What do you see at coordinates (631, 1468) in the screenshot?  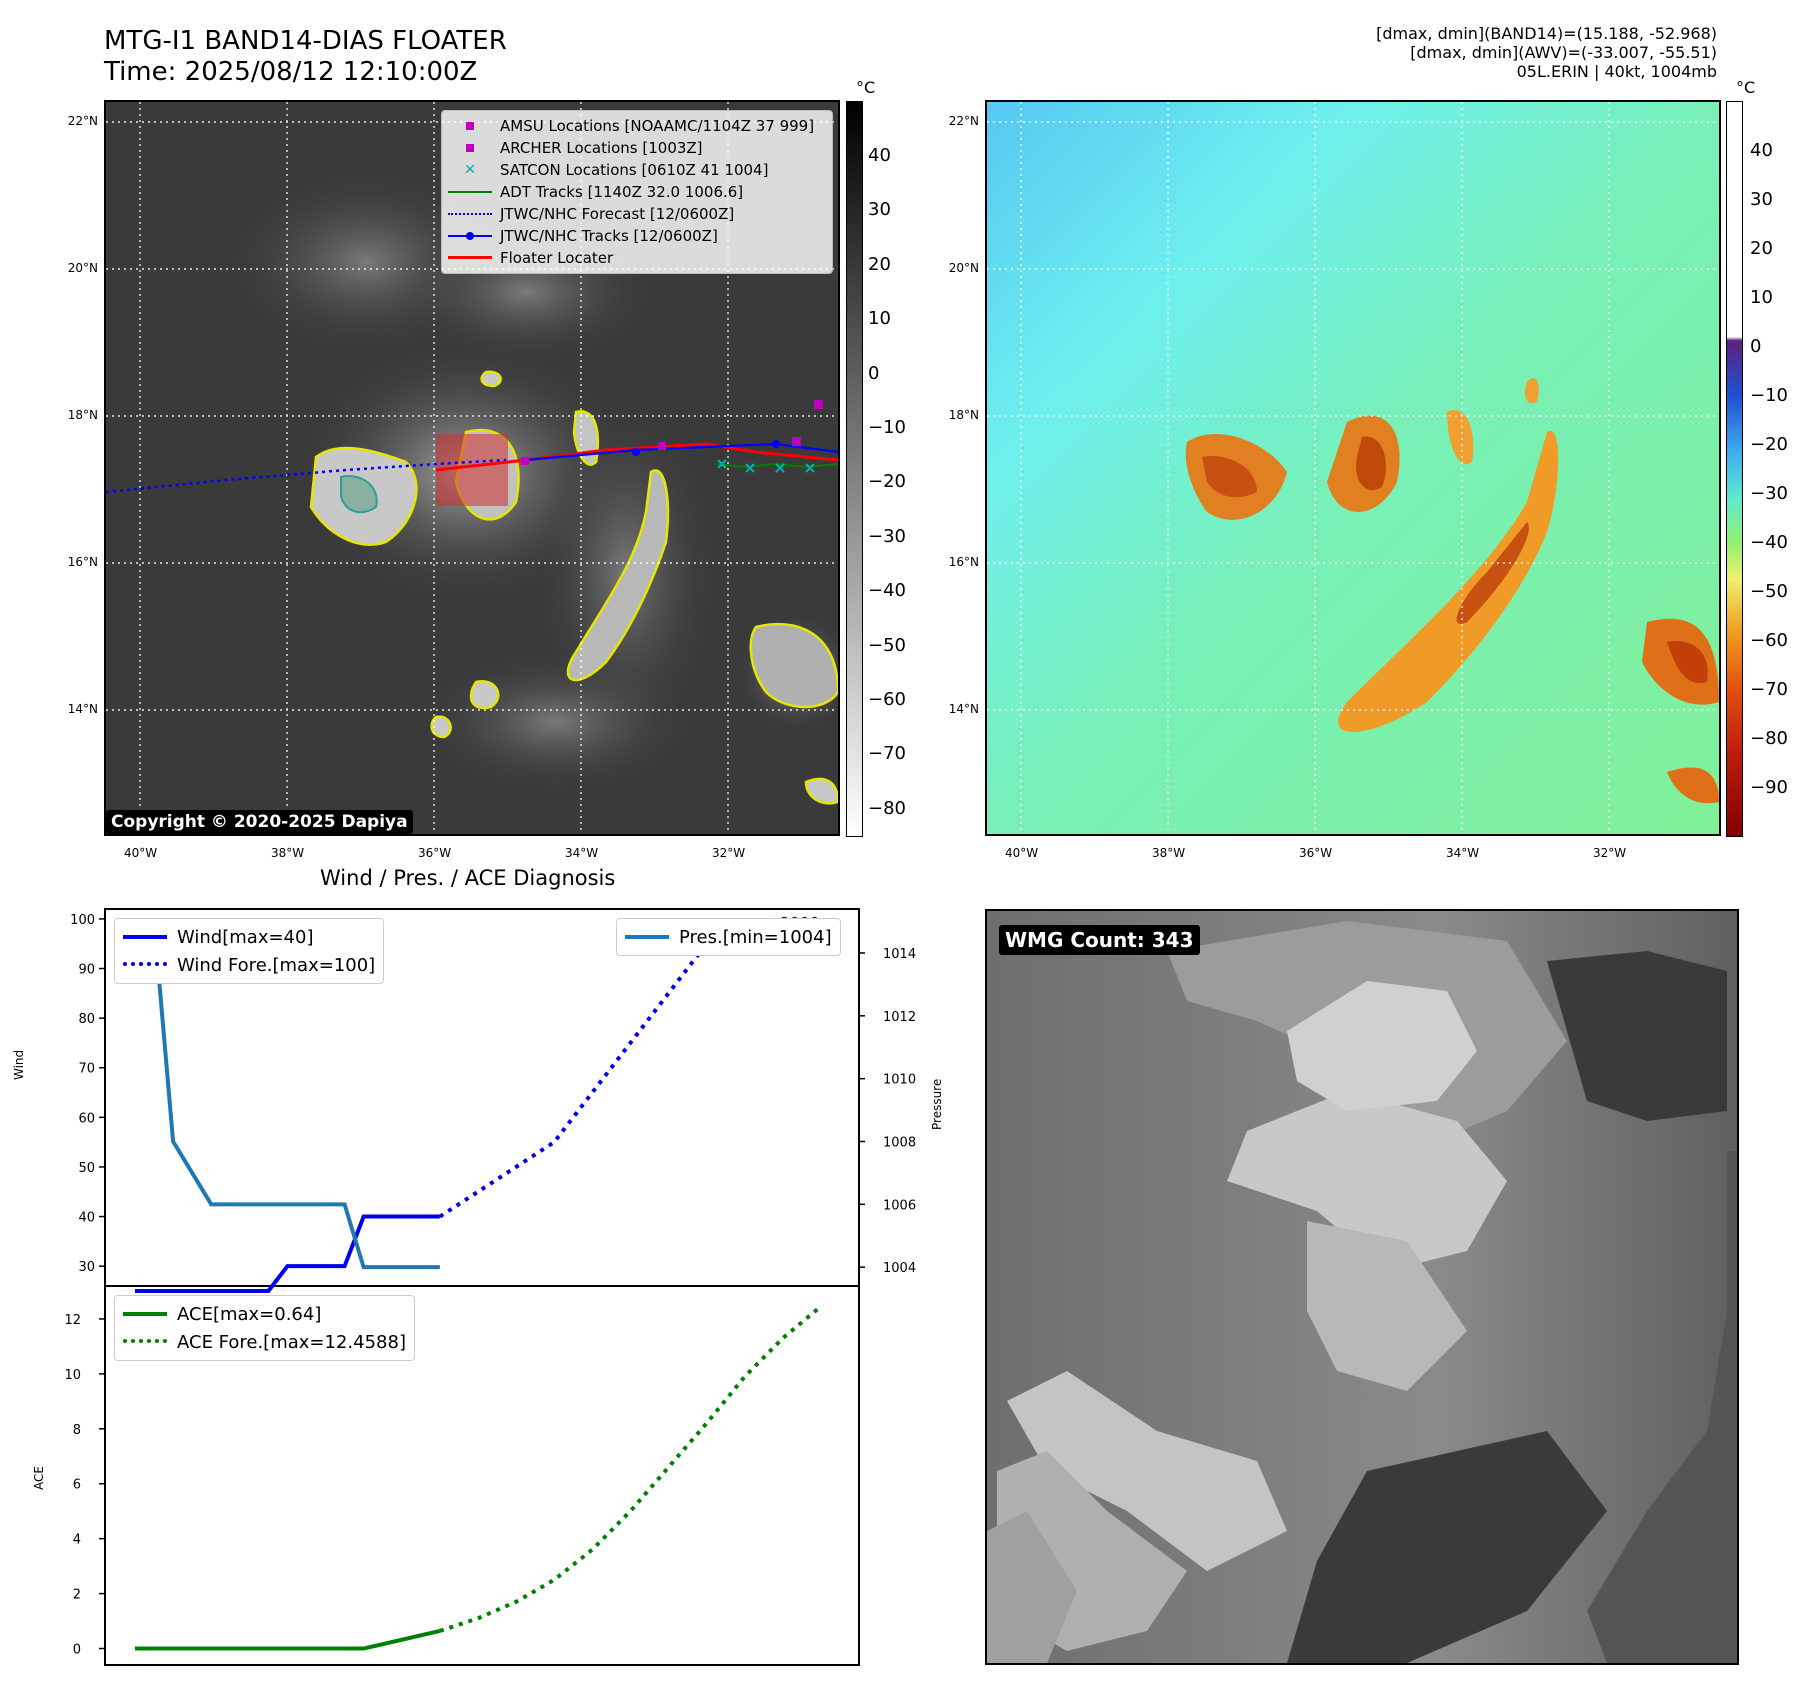 I see `ace-forecast-line` at bounding box center [631, 1468].